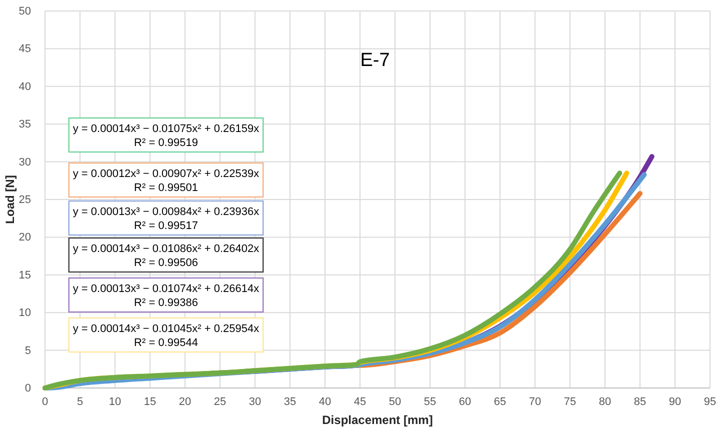 This screenshot has height=434, width=719. Describe the element at coordinates (375, 60) in the screenshot. I see `text: E-7` at that location.